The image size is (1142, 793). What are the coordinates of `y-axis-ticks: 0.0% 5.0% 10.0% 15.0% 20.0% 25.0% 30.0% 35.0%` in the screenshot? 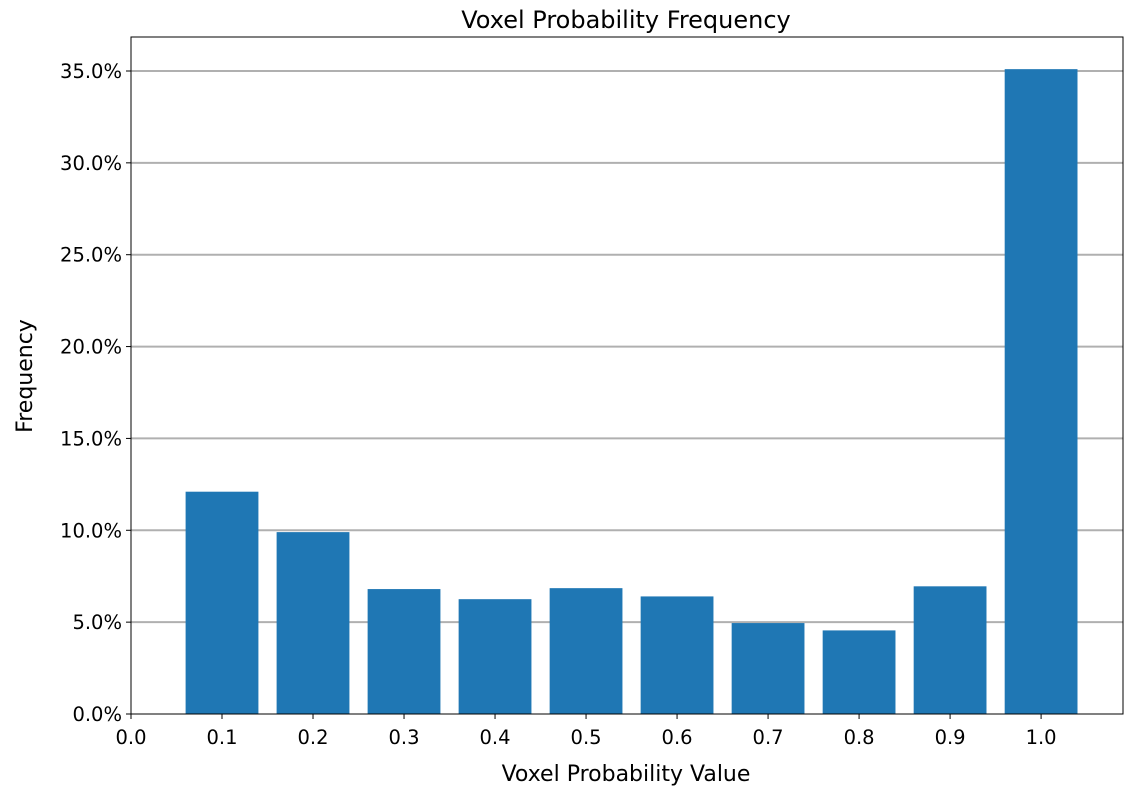 It's located at (95, 393).